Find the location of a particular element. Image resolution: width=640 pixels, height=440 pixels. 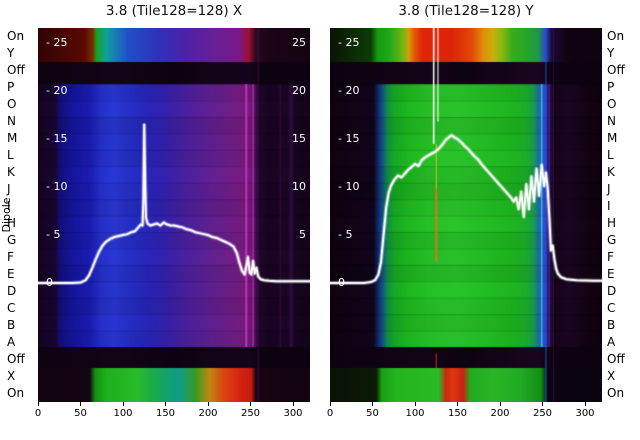

y-tick-label-right: 15 is located at coordinates (299, 139).